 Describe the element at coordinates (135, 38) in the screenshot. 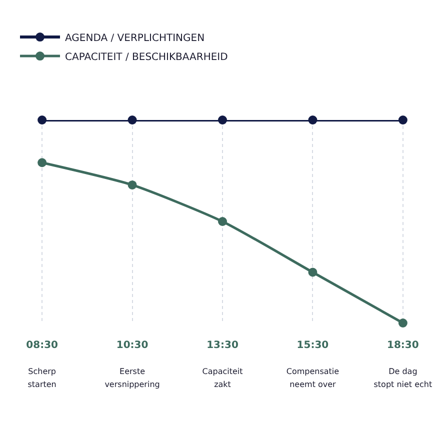

I see `legend-label: AGENDA / VERPLICHTINGEN` at that location.